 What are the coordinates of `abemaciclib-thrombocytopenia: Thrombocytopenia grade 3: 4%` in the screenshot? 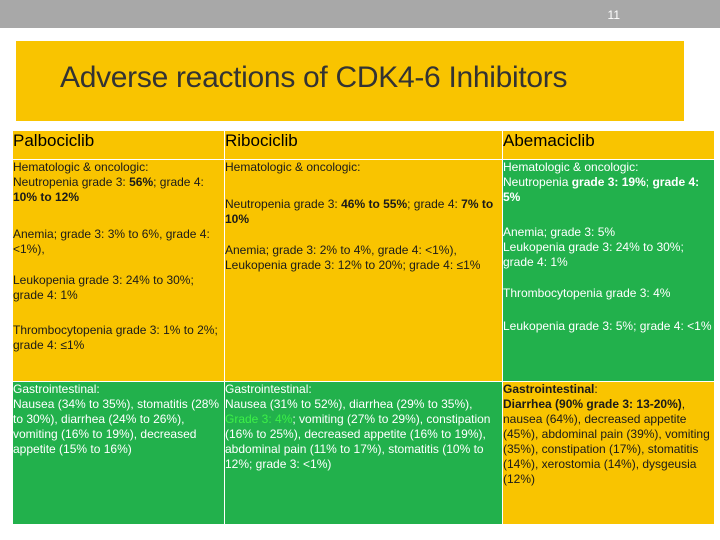 It's located at (587, 293).